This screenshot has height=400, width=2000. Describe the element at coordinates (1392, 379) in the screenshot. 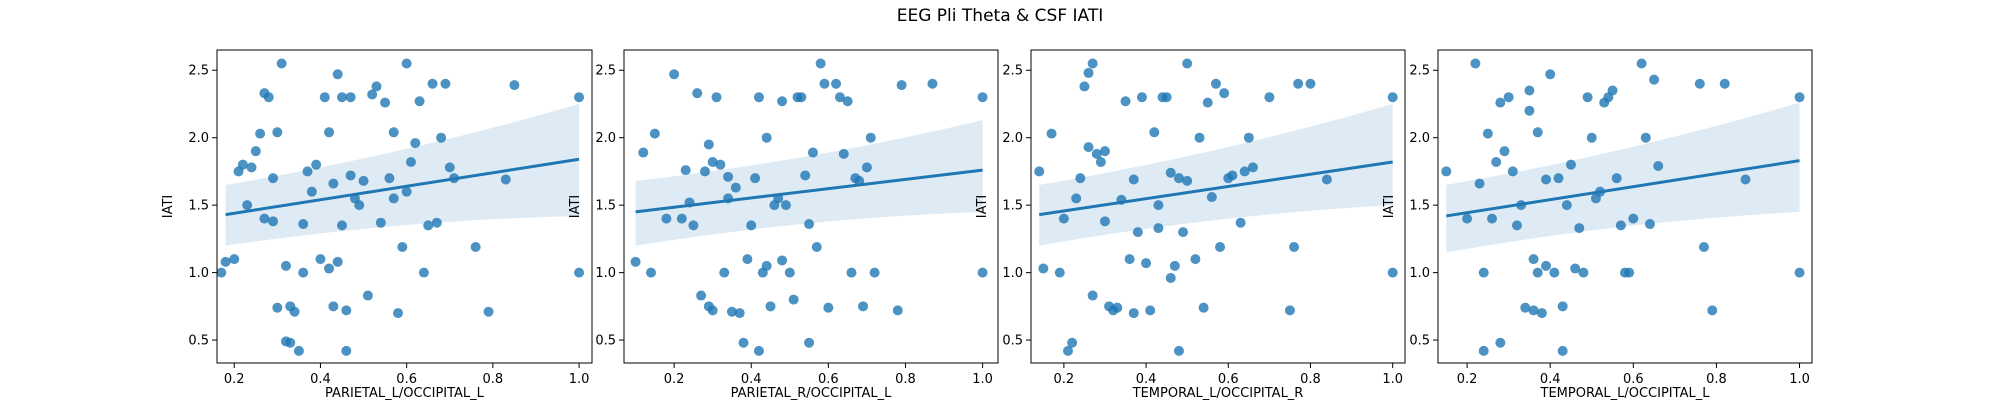

I see `x-tick-label: 1.0` at that location.